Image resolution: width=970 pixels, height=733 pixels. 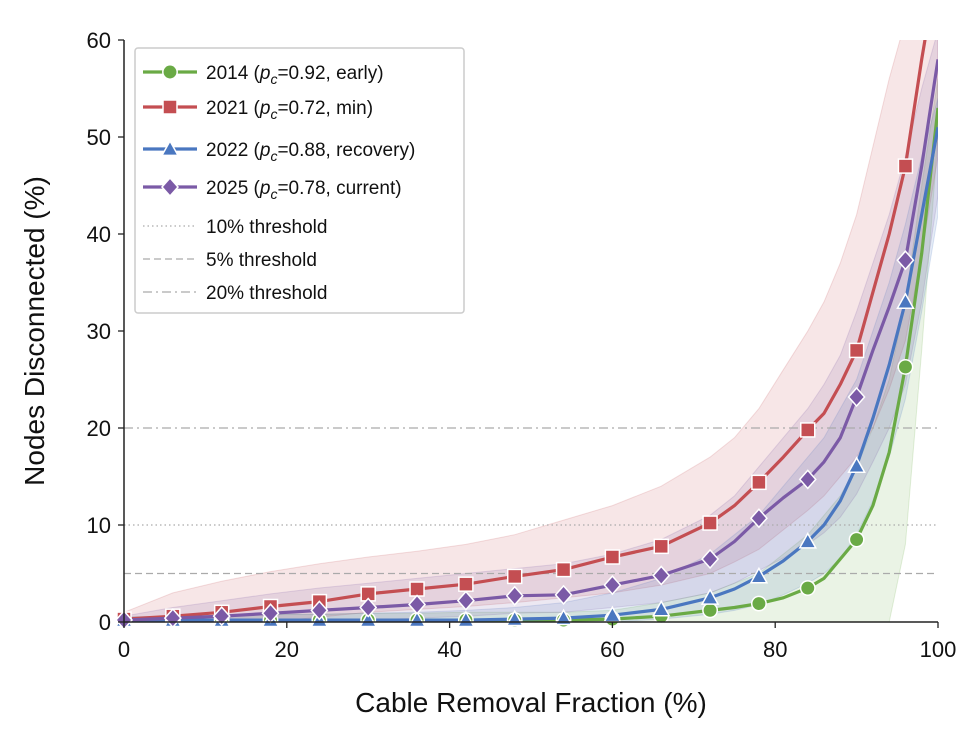 I want to click on legend-marker-2014, so click(x=170, y=72).